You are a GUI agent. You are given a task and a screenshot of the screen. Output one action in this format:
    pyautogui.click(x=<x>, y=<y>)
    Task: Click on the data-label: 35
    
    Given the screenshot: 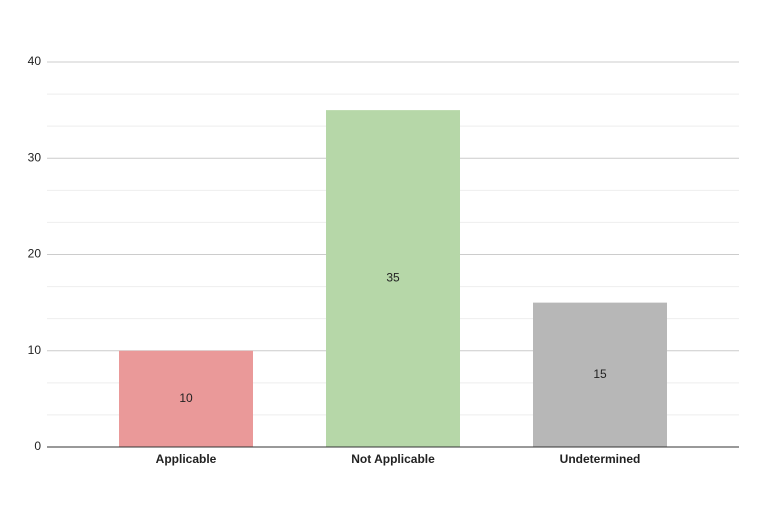 What is the action you would take?
    pyautogui.click(x=393, y=278)
    